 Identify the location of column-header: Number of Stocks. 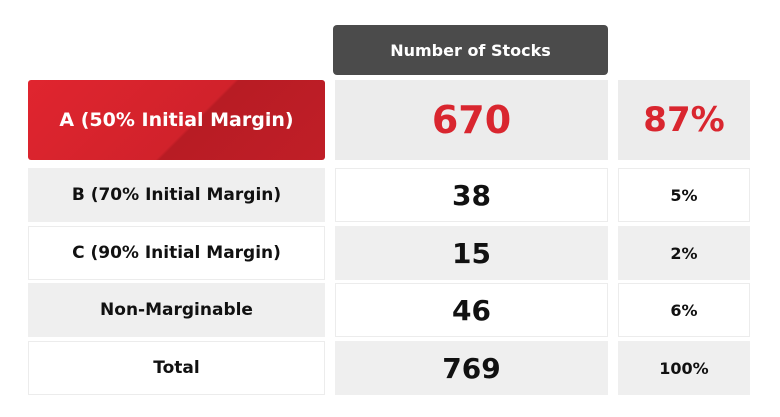
(470, 50).